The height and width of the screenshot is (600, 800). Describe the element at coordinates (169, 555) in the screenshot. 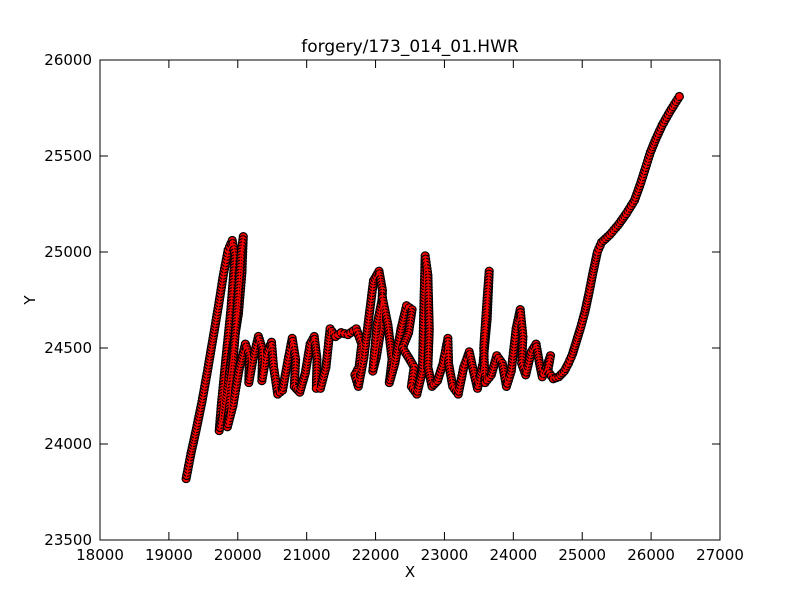

I see `x-tick-label: 19000` at that location.